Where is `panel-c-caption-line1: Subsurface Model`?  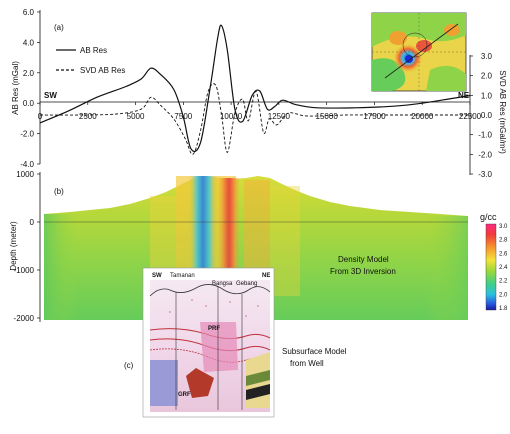 panel-c-caption-line1: Subsurface Model is located at coordinates (314, 351).